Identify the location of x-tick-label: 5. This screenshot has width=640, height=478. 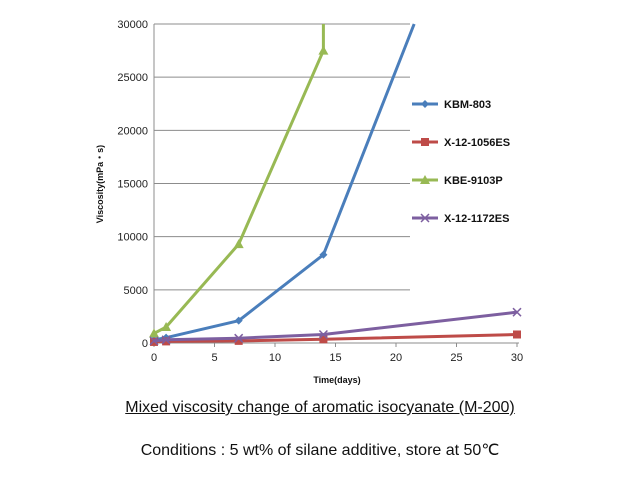
(214, 358).